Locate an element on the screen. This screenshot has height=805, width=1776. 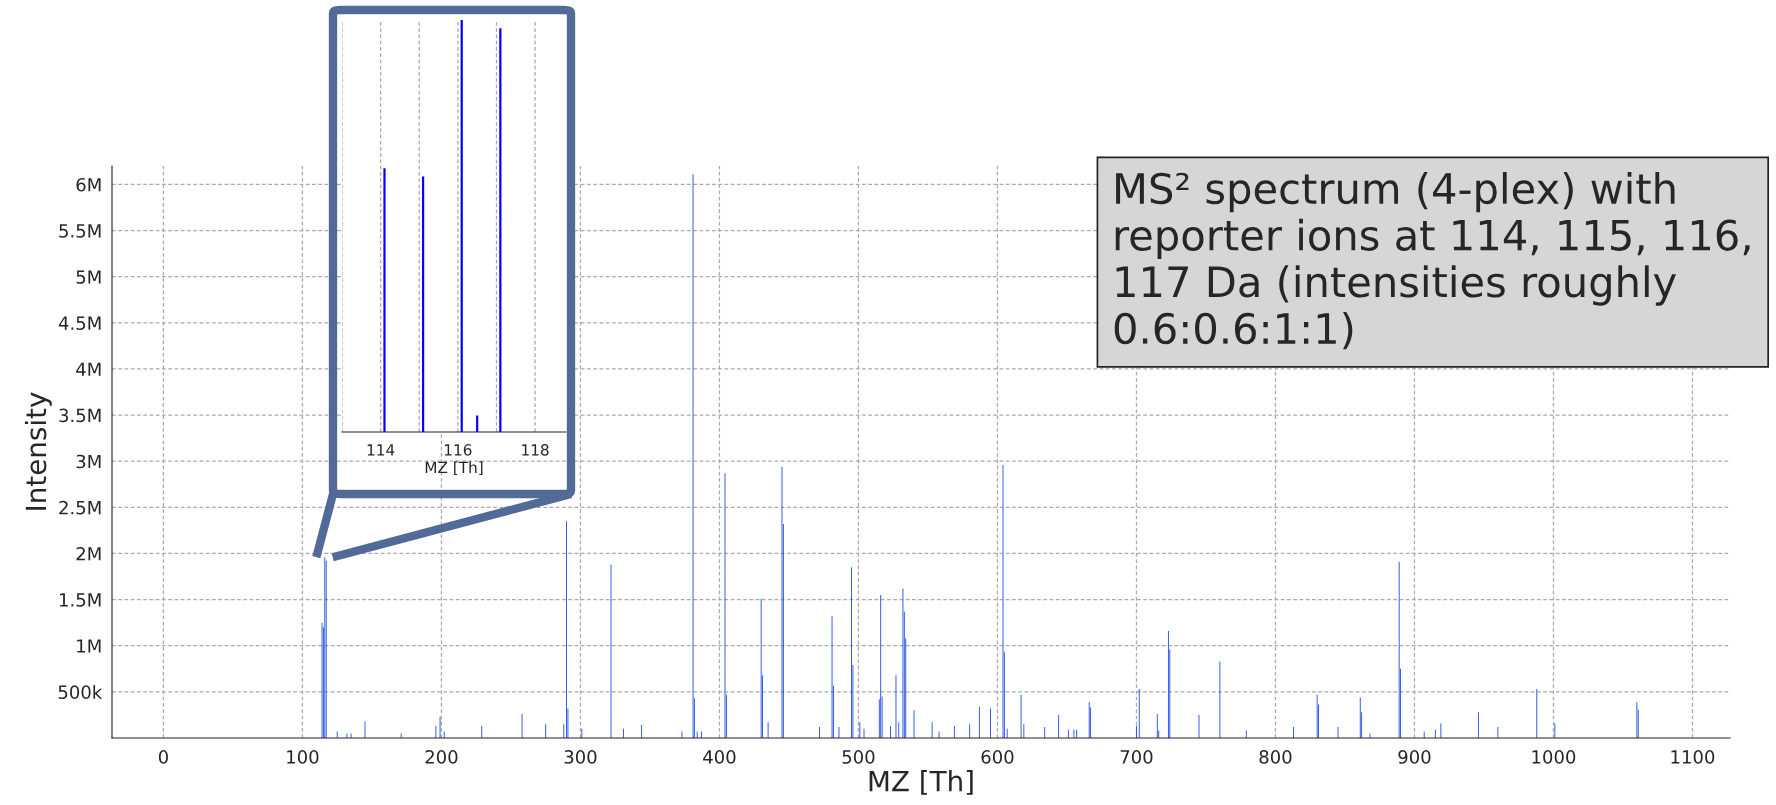
y-tick-label: 5.5M is located at coordinates (80, 231).